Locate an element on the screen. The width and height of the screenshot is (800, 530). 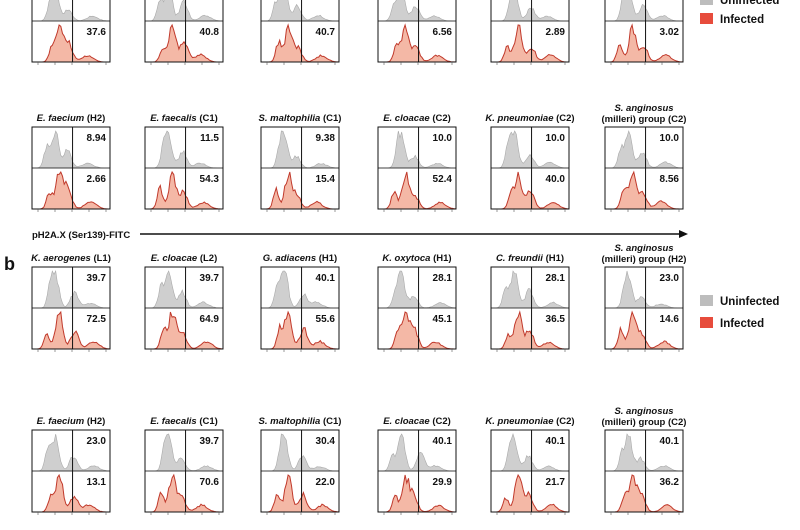
infected-percent: 22.0 is located at coordinates (326, 482).